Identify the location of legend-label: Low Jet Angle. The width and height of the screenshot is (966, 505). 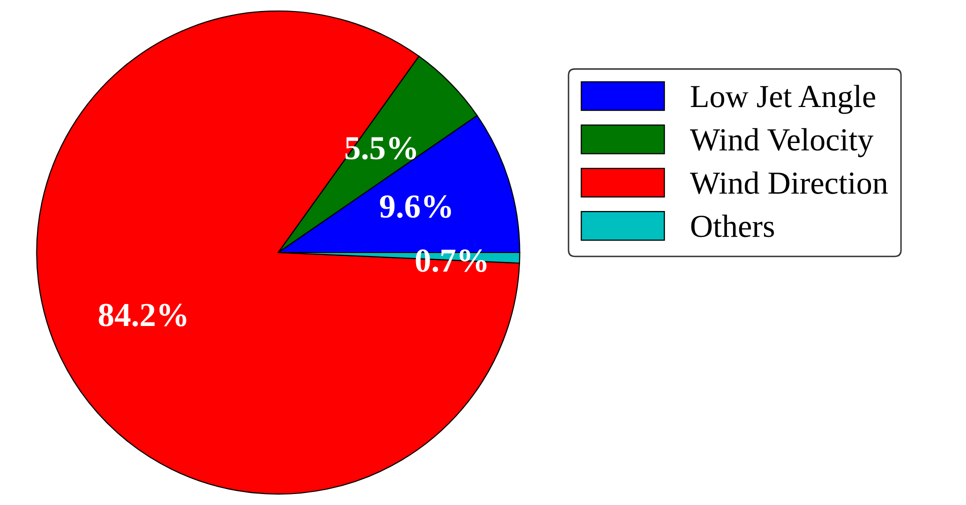
(783, 99).